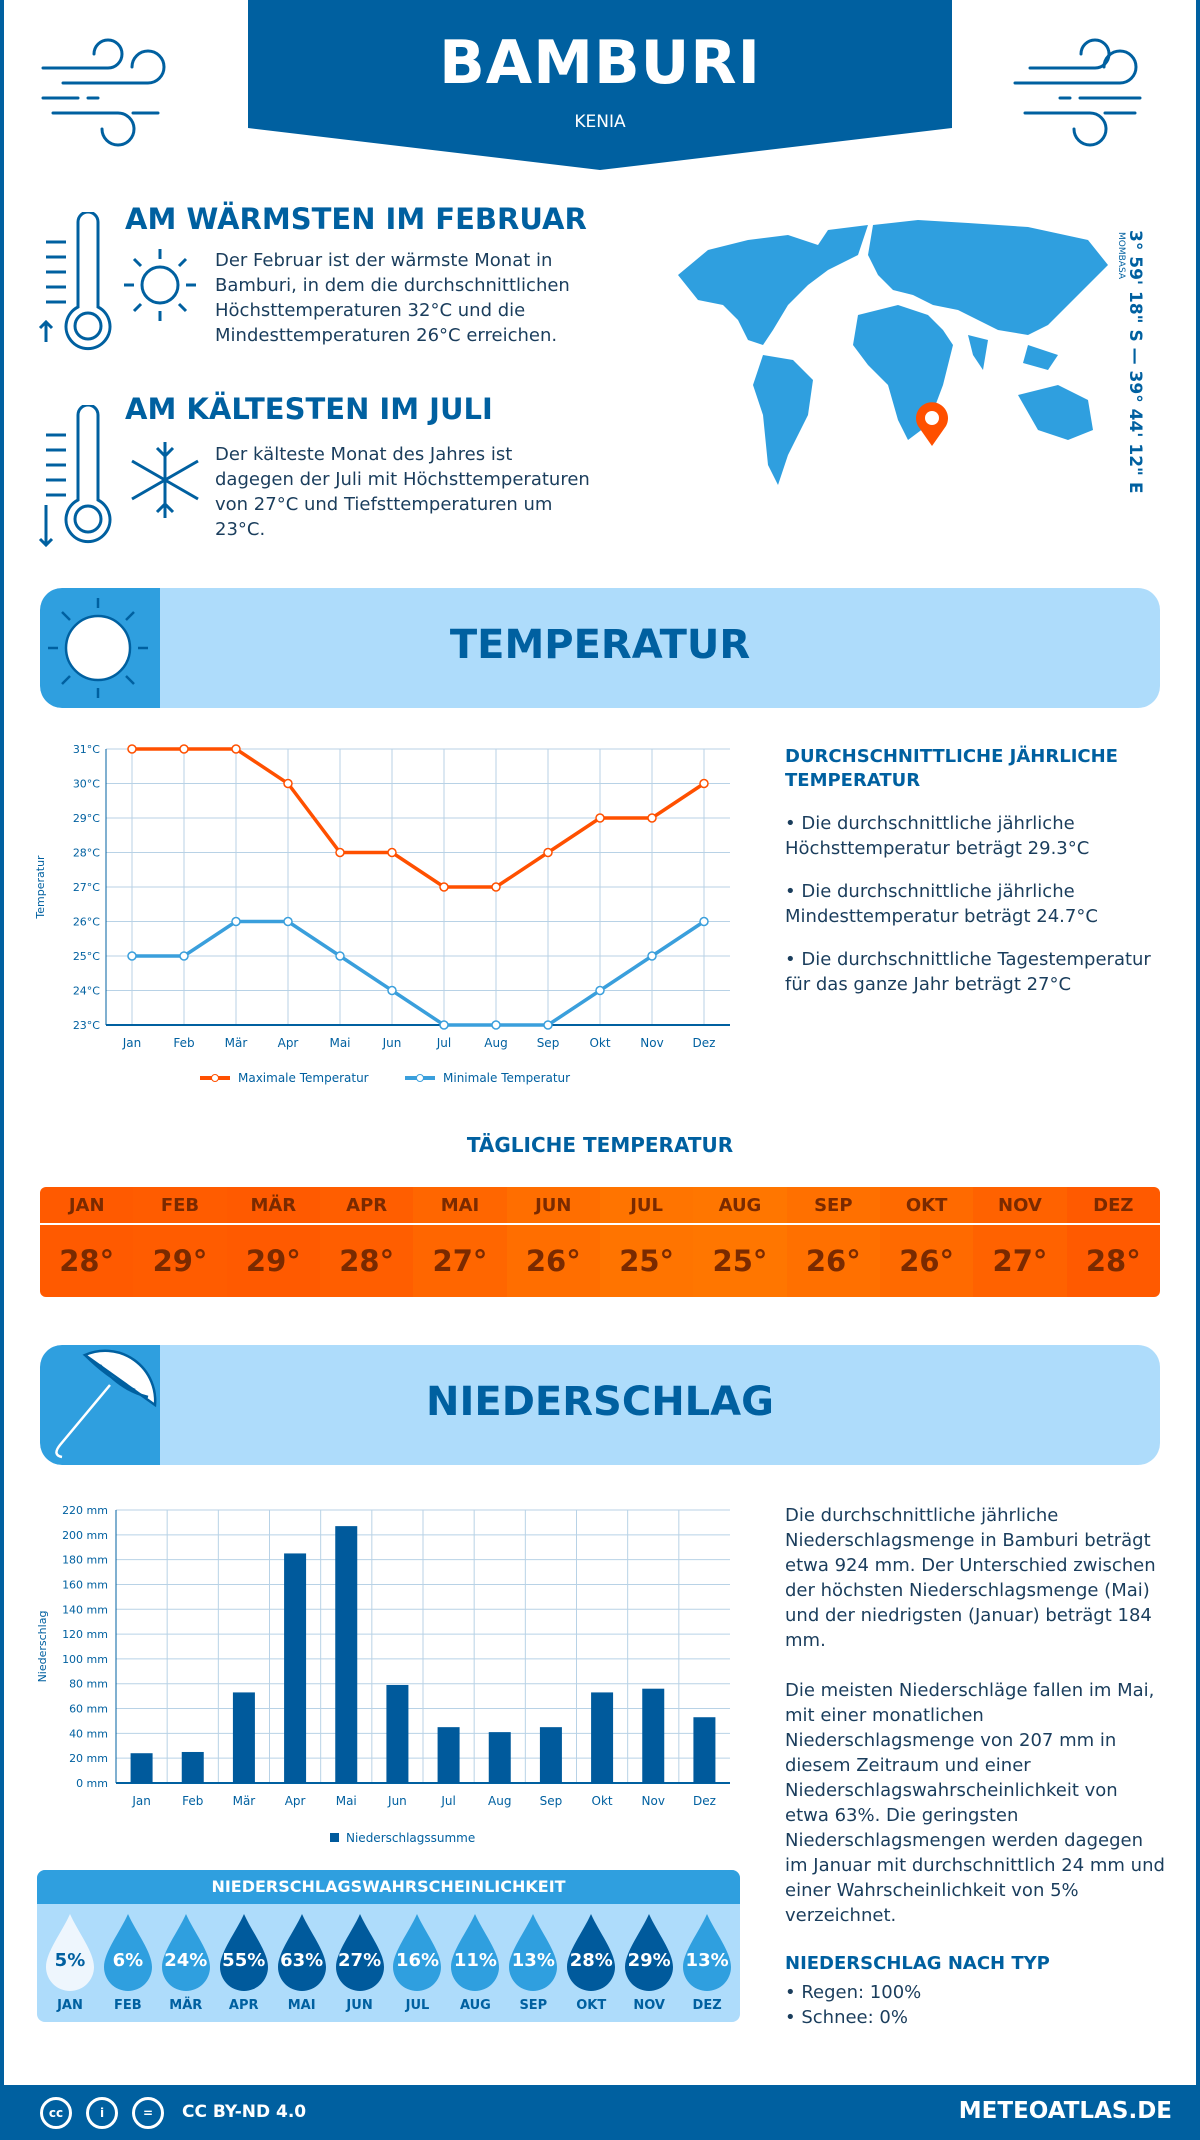  Describe the element at coordinates (75, 281) in the screenshot. I see `thermometer-warm-icon` at that location.